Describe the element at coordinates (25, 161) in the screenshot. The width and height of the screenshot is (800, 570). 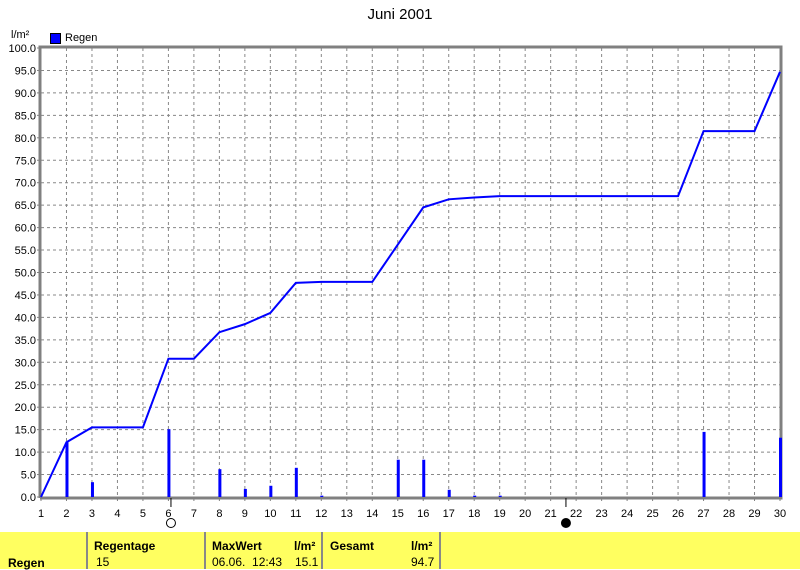
I see `y-tick-label: 75.0` at that location.